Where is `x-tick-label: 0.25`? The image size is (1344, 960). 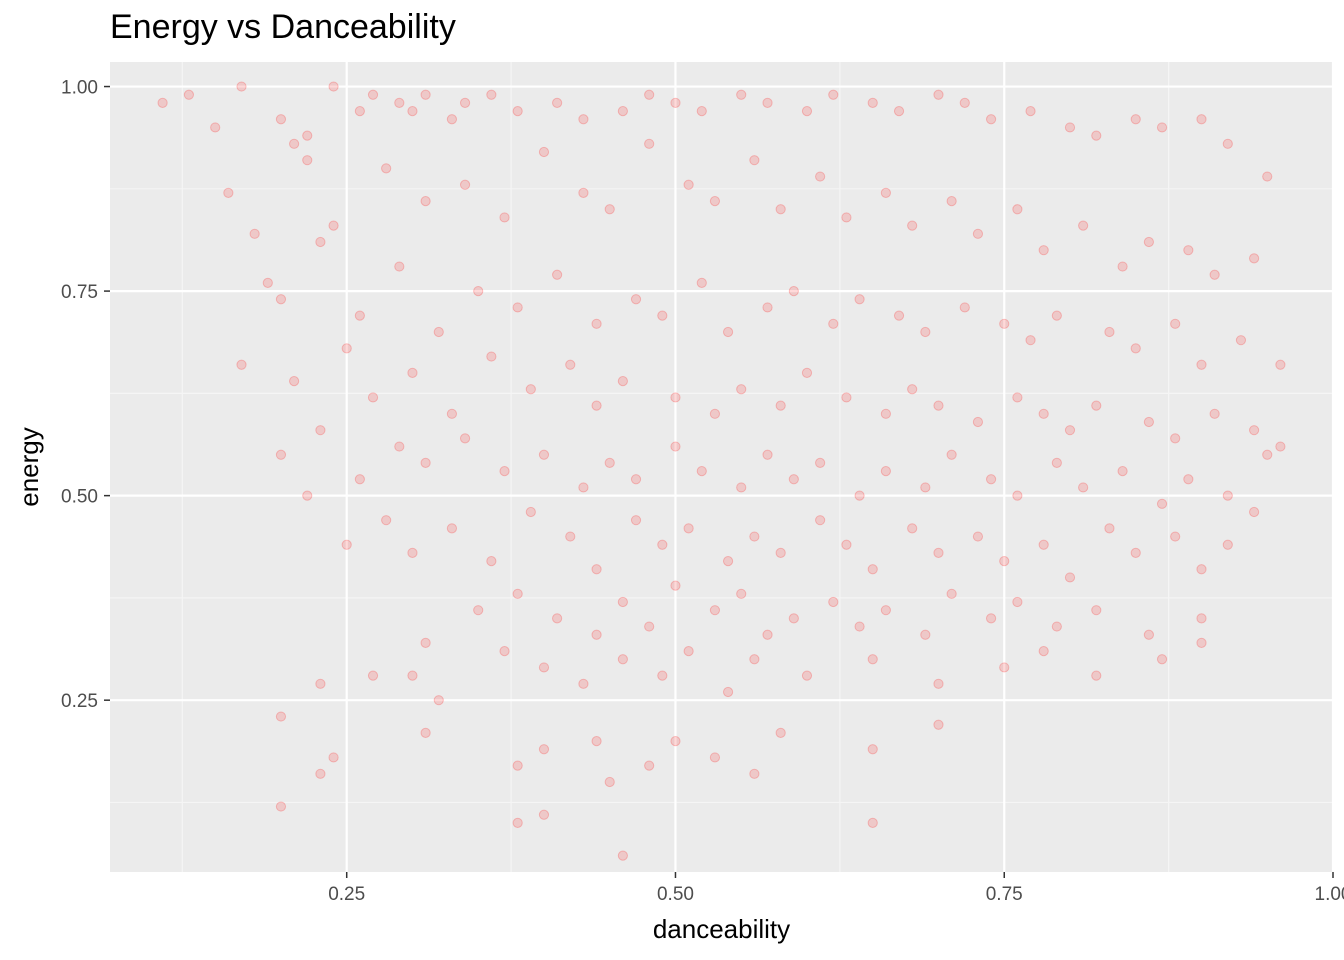 x-tick-label: 0.25 is located at coordinates (346, 894).